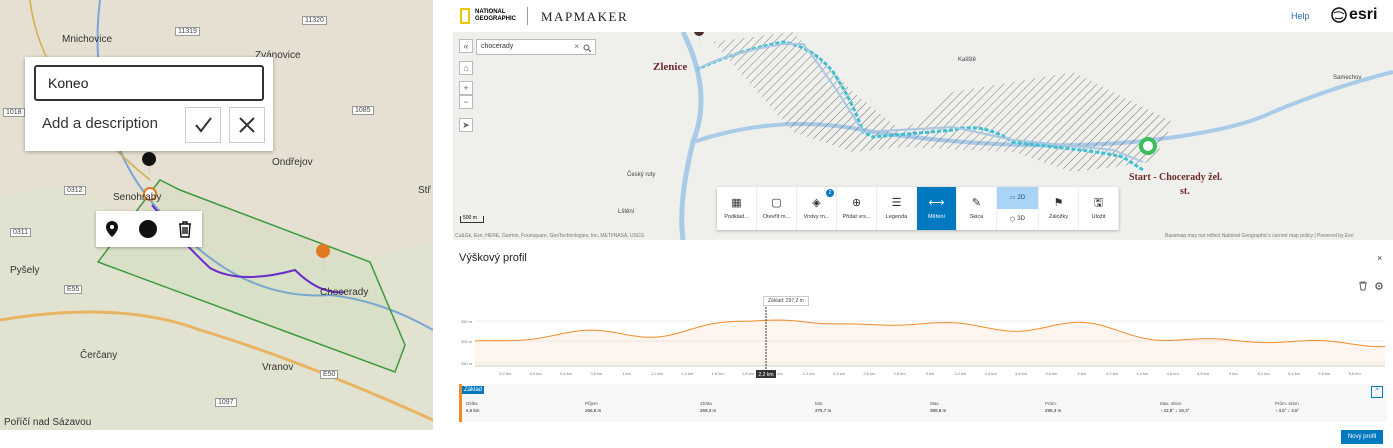  What do you see at coordinates (100, 123) in the screenshot?
I see `description-placeholder: Add a description` at bounding box center [100, 123].